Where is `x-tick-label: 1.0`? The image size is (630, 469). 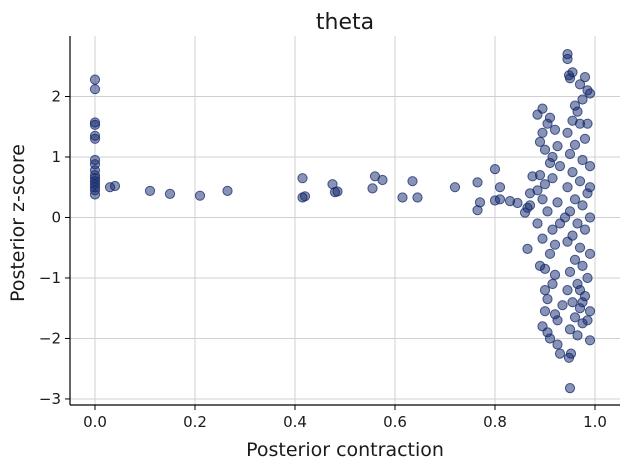
x-tick-label: 1.0 is located at coordinates (595, 422).